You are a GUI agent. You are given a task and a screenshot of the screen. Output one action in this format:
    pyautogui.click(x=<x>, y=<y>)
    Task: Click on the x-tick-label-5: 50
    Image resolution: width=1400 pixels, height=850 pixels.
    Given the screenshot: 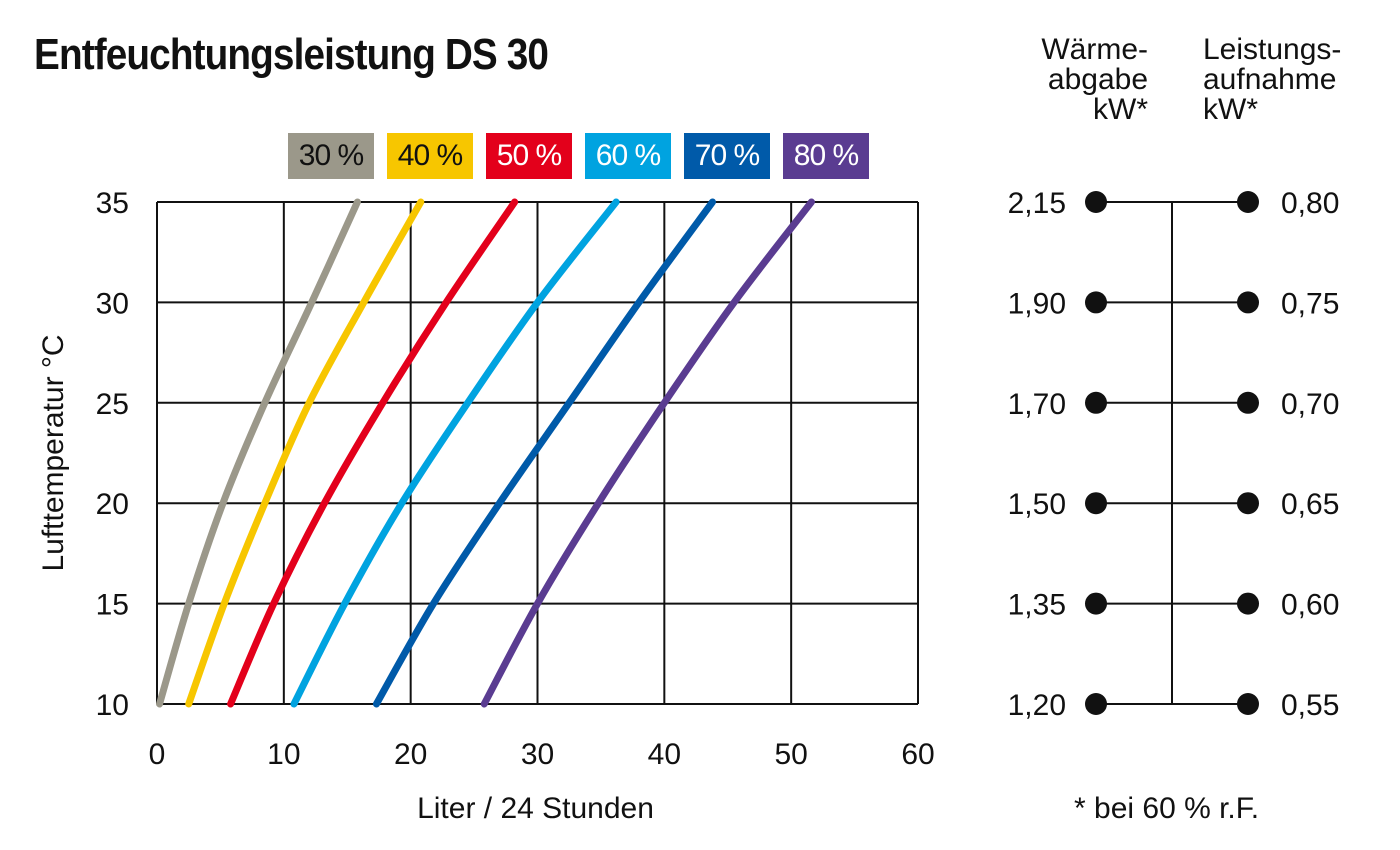 What is the action you would take?
    pyautogui.click(x=790, y=754)
    